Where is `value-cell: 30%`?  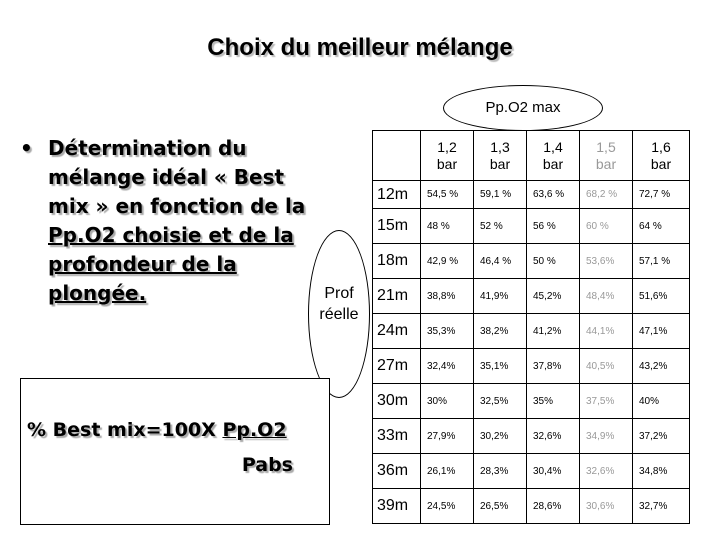 value-cell: 30% is located at coordinates (447, 401).